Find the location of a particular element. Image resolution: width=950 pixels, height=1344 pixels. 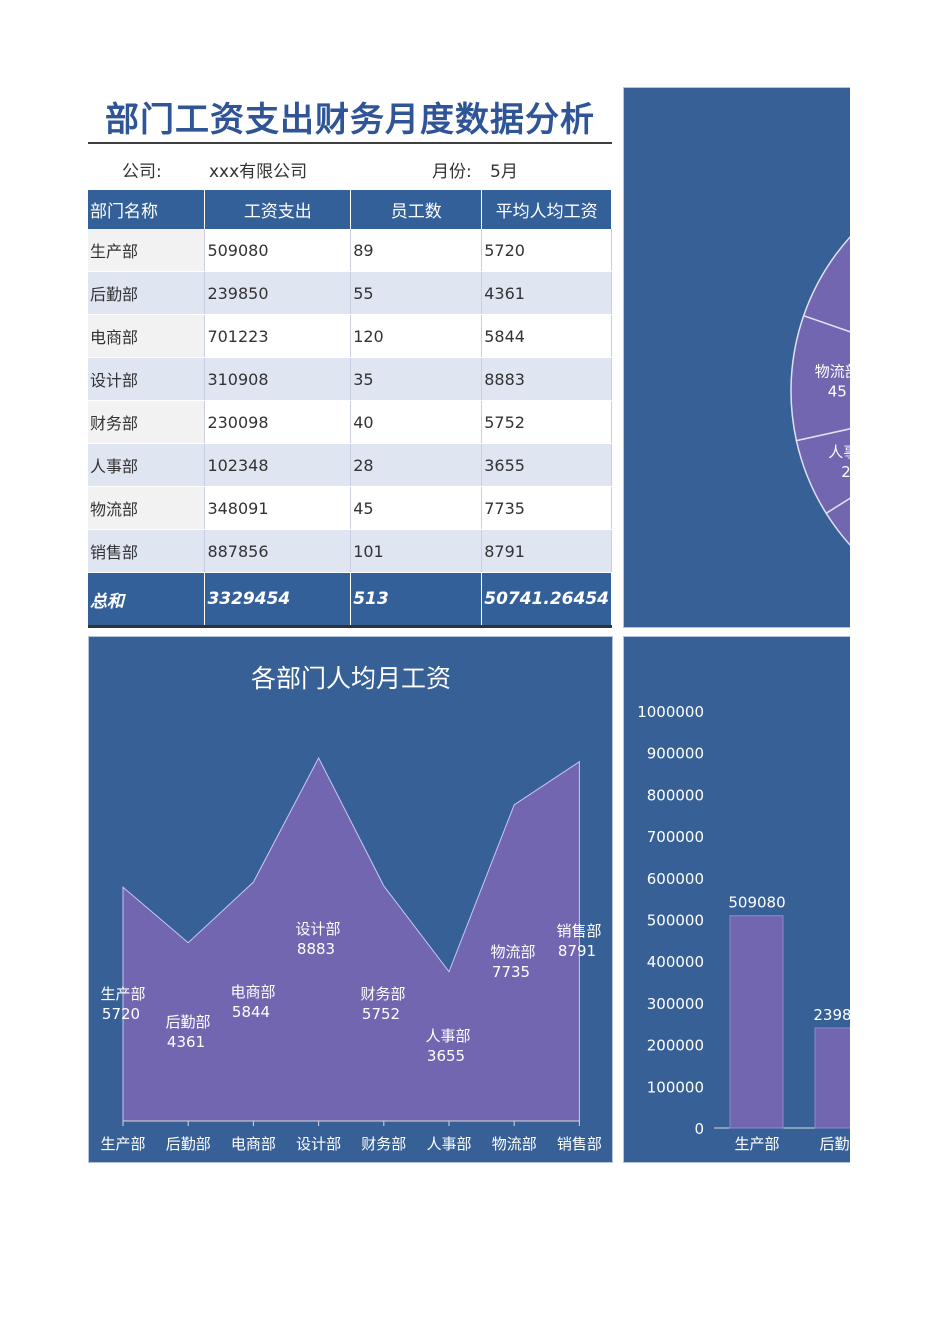

x-tick-label: 电商部 is located at coordinates (253, 1144).